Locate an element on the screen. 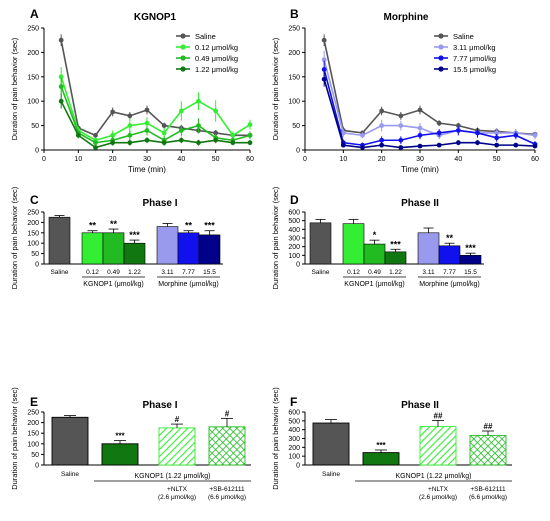 The image size is (550, 521). p1-x-tick-label: 30 is located at coordinates (420, 159).